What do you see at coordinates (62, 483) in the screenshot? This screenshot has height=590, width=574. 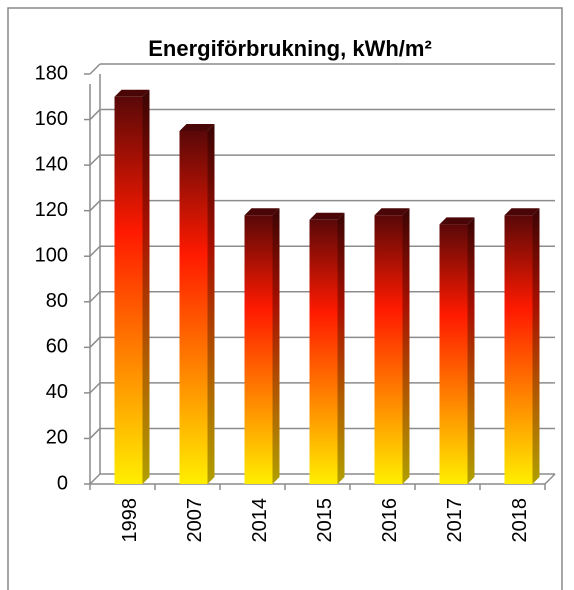 I see `y-tick-label: 0` at bounding box center [62, 483].